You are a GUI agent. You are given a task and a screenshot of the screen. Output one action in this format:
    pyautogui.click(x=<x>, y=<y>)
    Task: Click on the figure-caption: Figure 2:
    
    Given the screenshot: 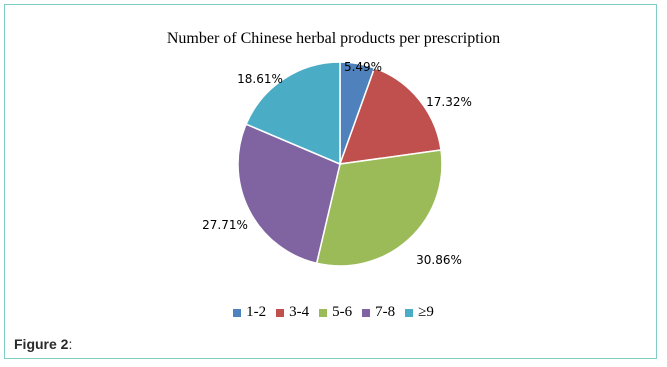 What is the action you would take?
    pyautogui.click(x=43, y=344)
    